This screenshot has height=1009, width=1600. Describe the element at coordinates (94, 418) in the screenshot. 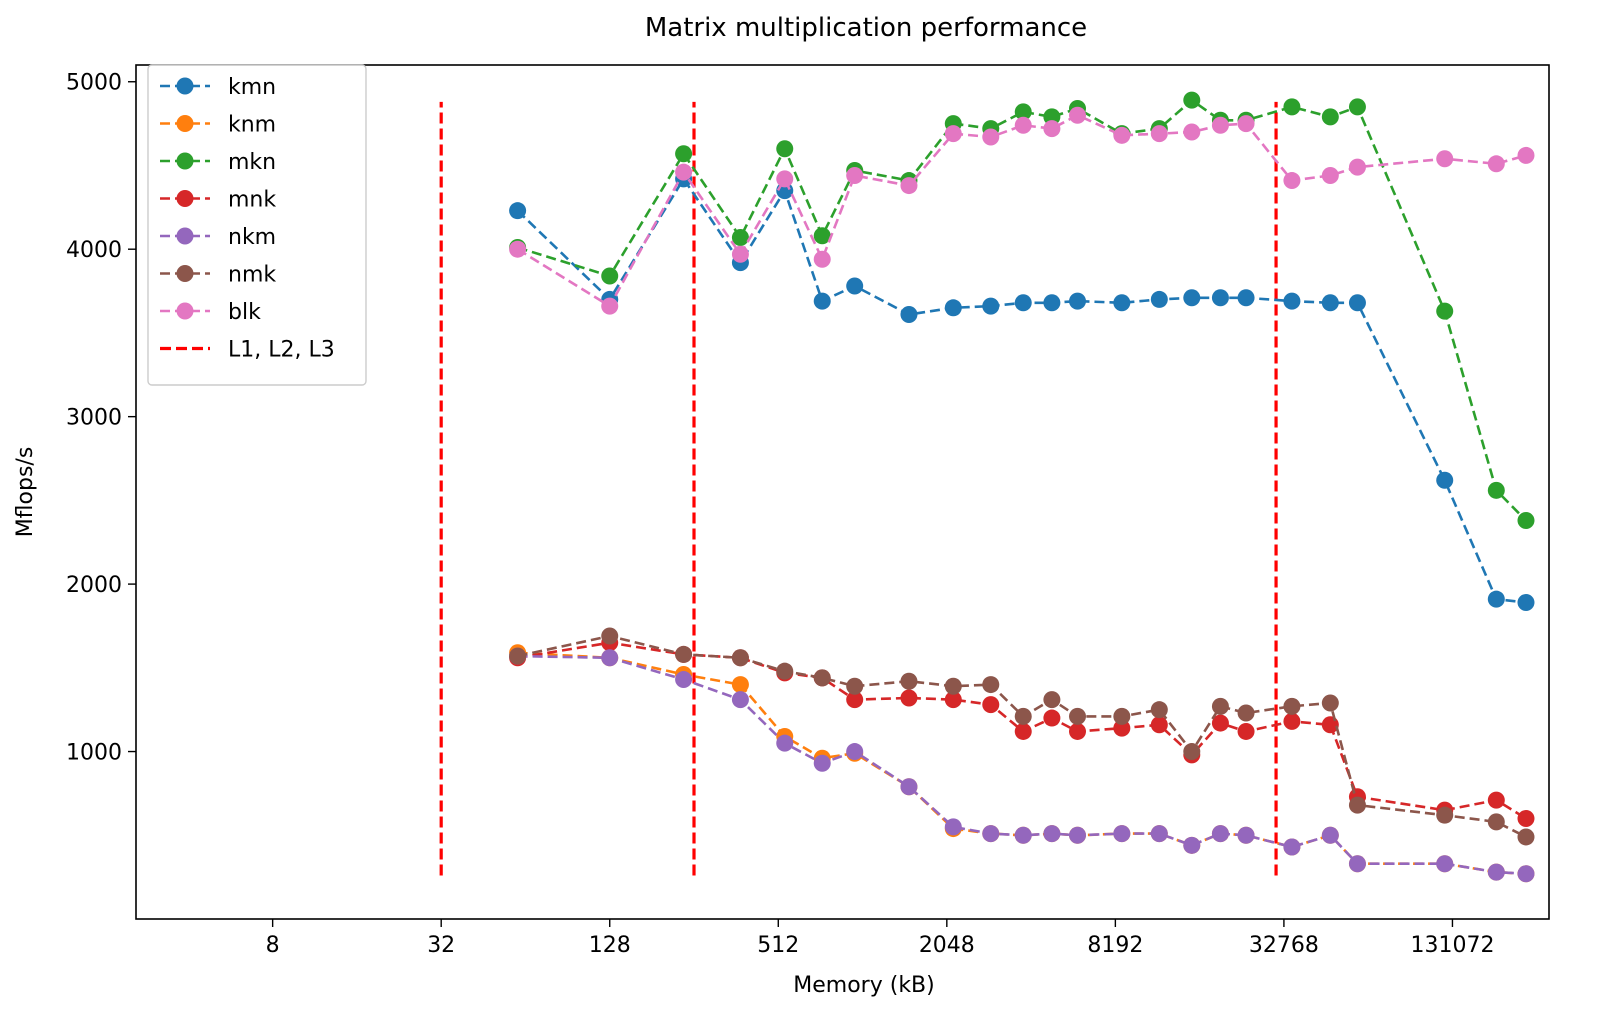

I see `y-tick-label: 3000` at that location.